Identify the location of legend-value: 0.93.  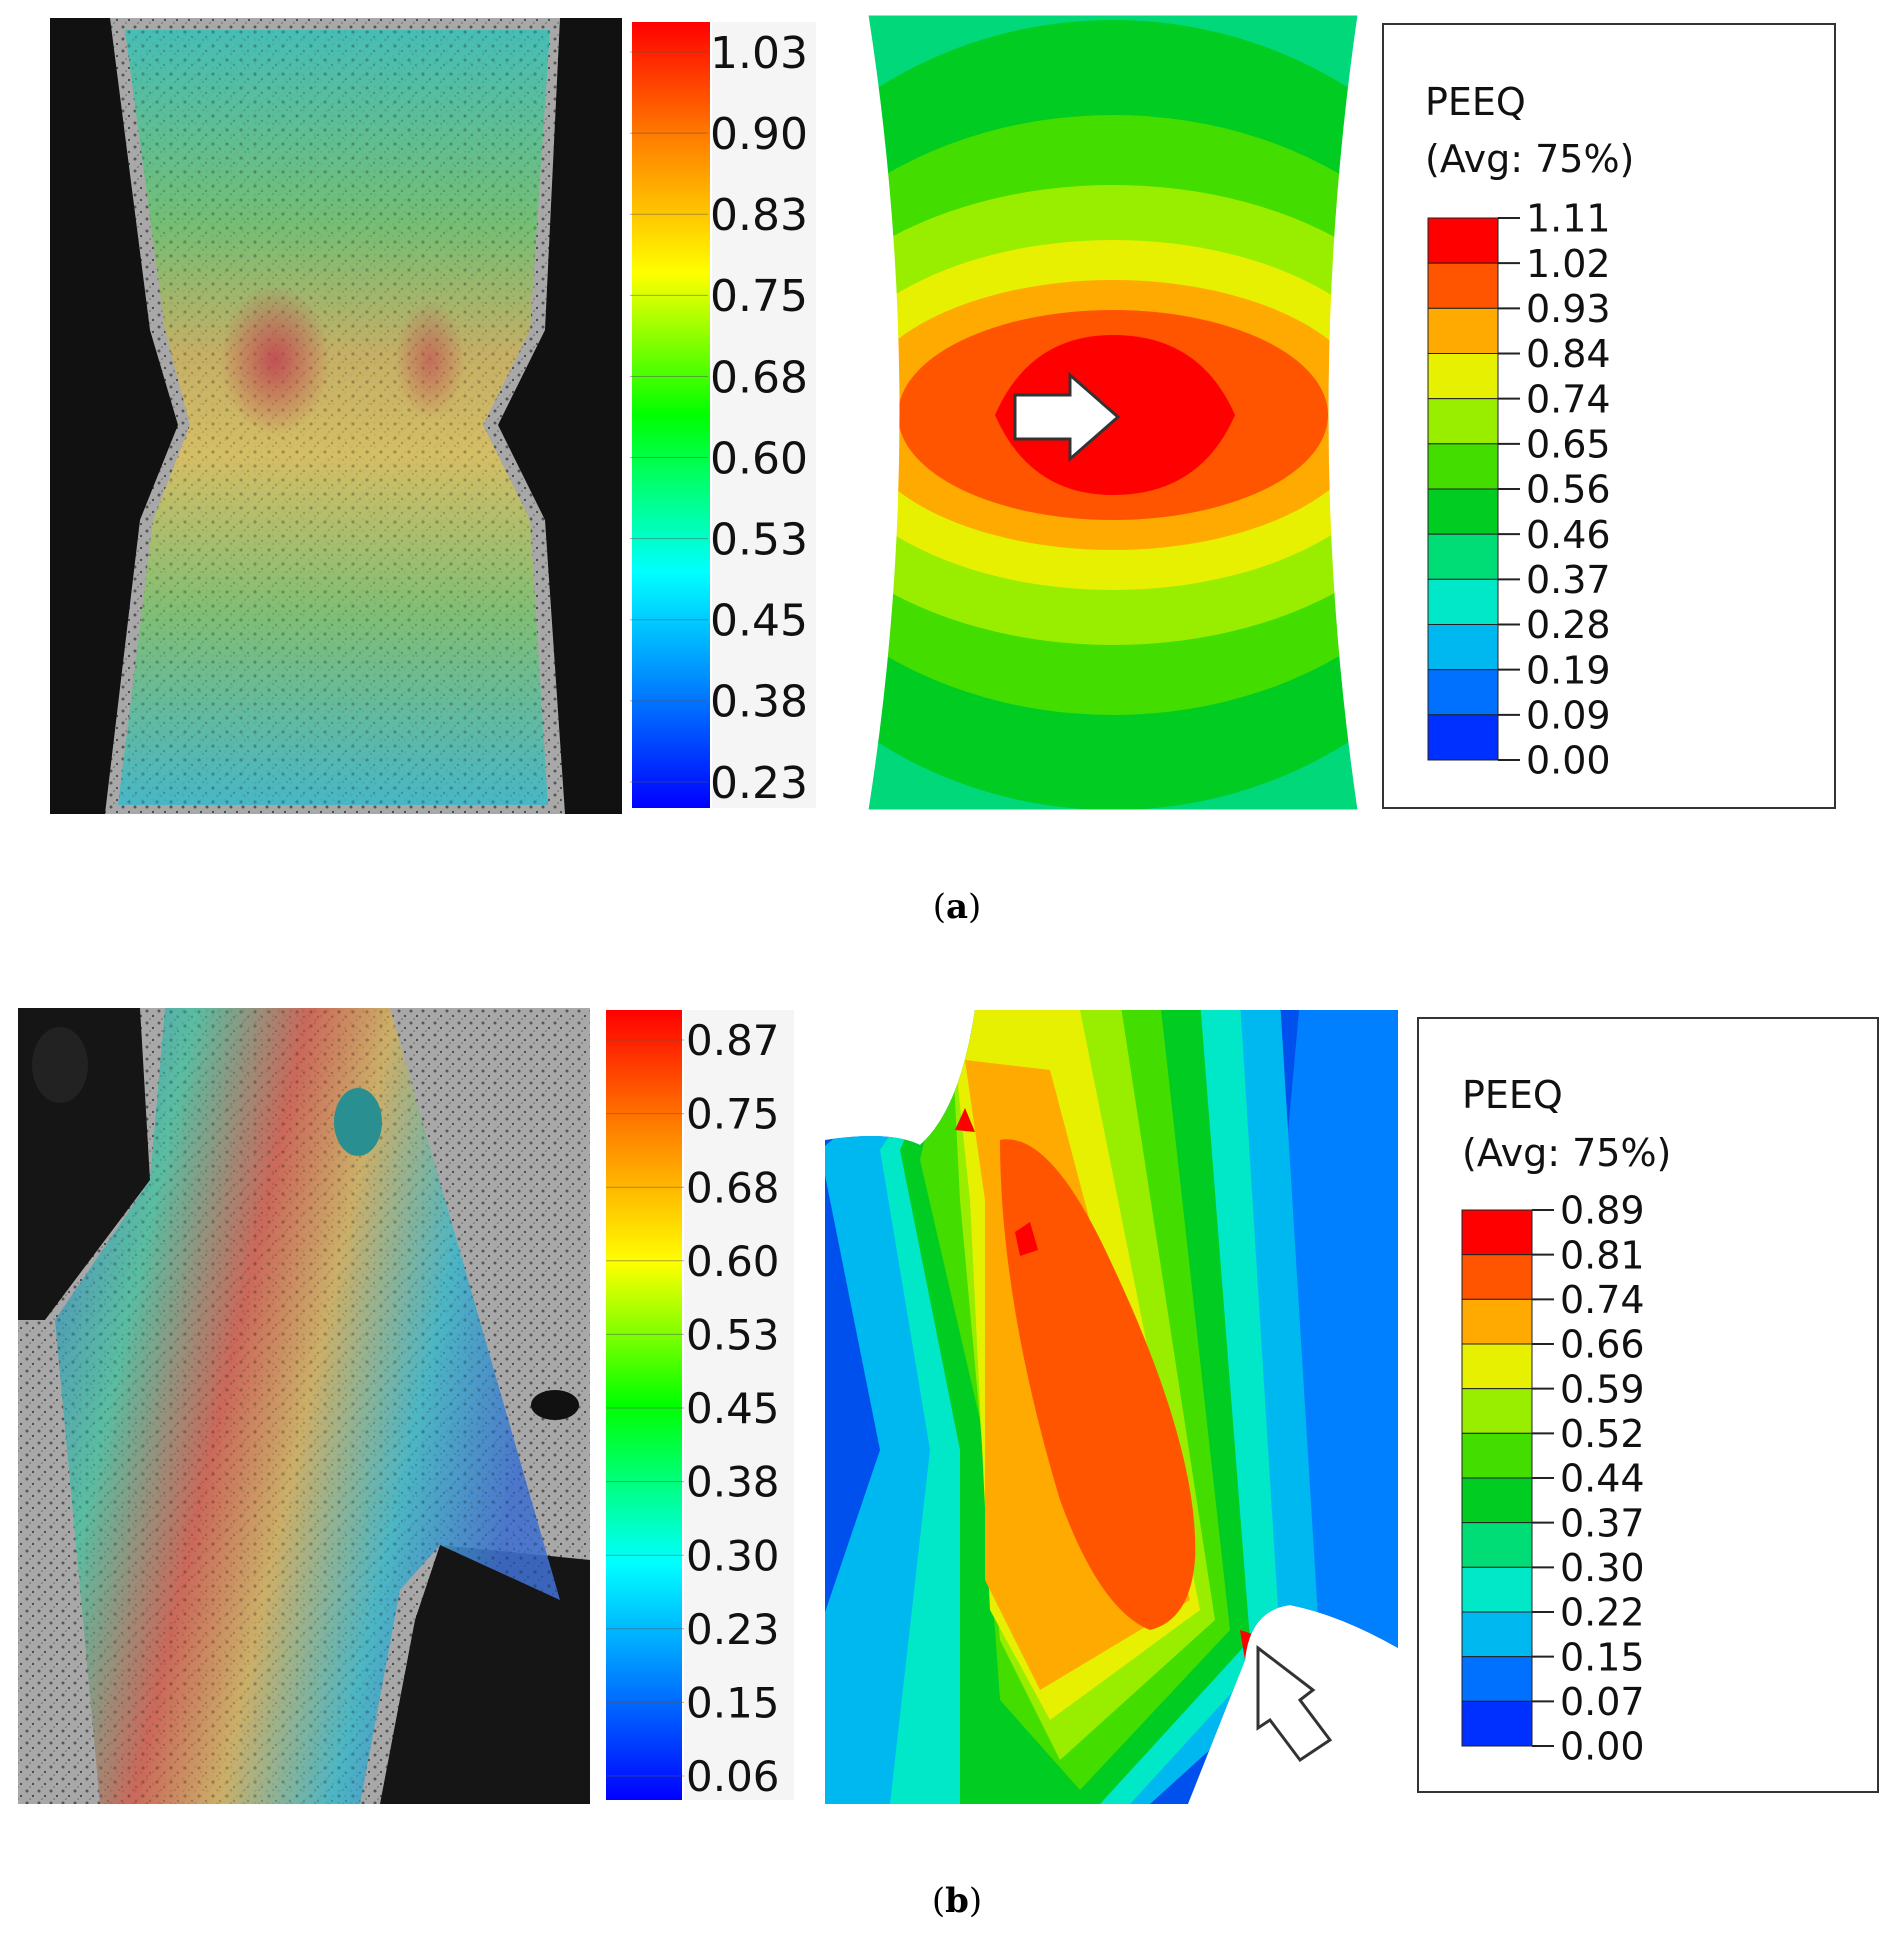
(1568, 309).